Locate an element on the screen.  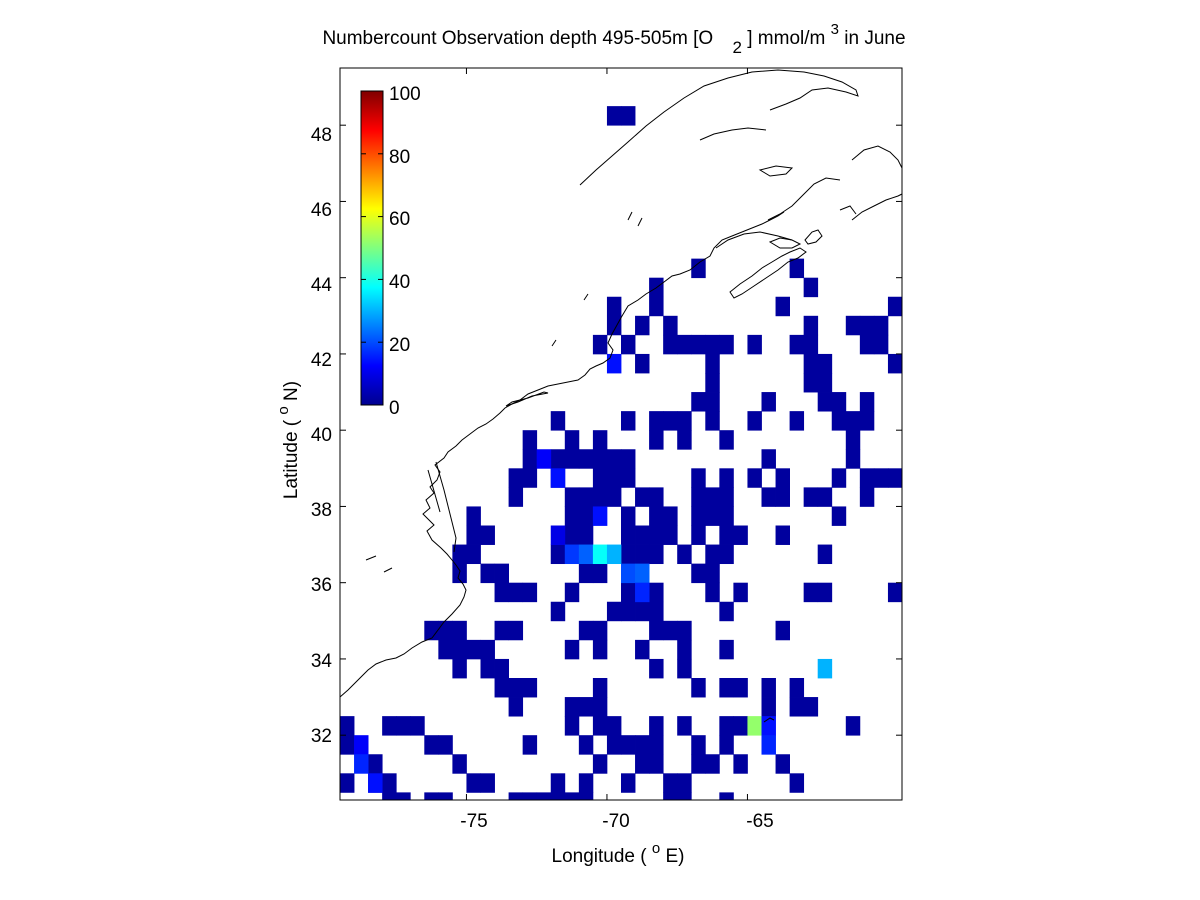
title-unit: ] mmol/m is located at coordinates (786, 38).